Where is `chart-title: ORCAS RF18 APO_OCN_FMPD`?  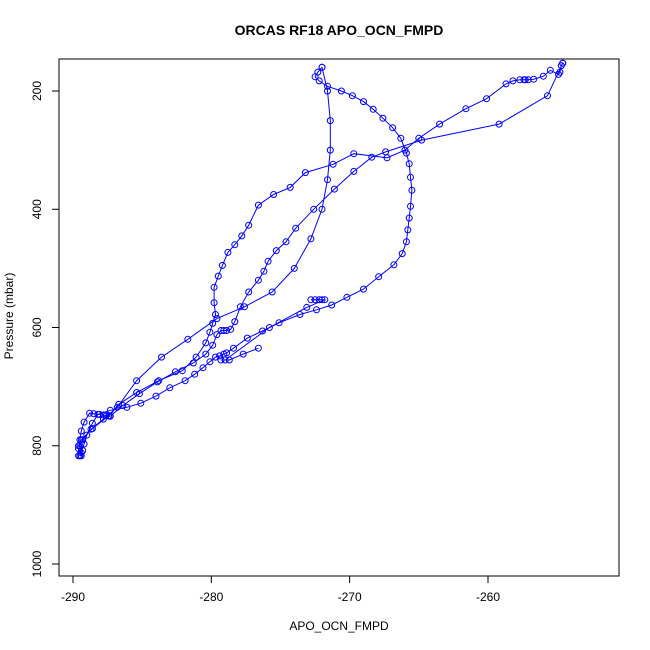 chart-title: ORCAS RF18 APO_OCN_FMPD is located at coordinates (339, 30).